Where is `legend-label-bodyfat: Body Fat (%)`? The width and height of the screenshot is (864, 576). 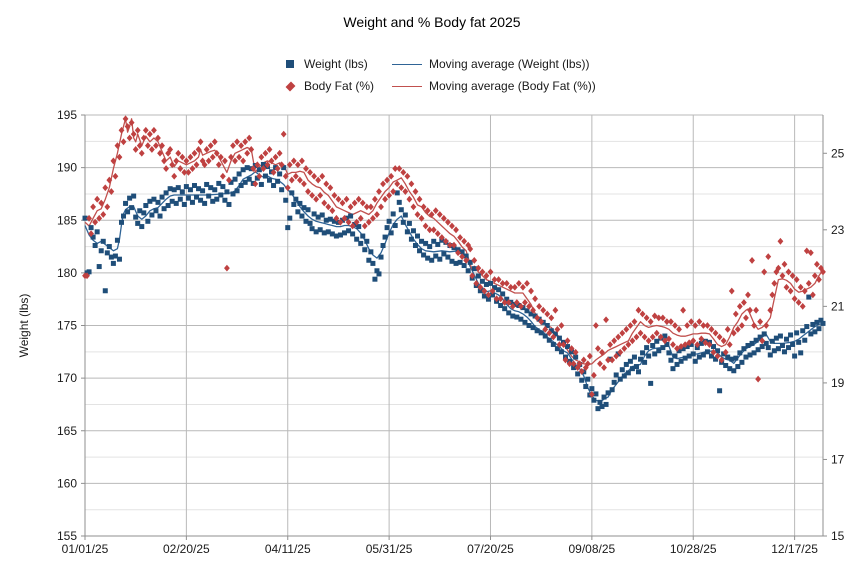
legend-label-bodyfat: Body Fat (%) is located at coordinates (339, 86).